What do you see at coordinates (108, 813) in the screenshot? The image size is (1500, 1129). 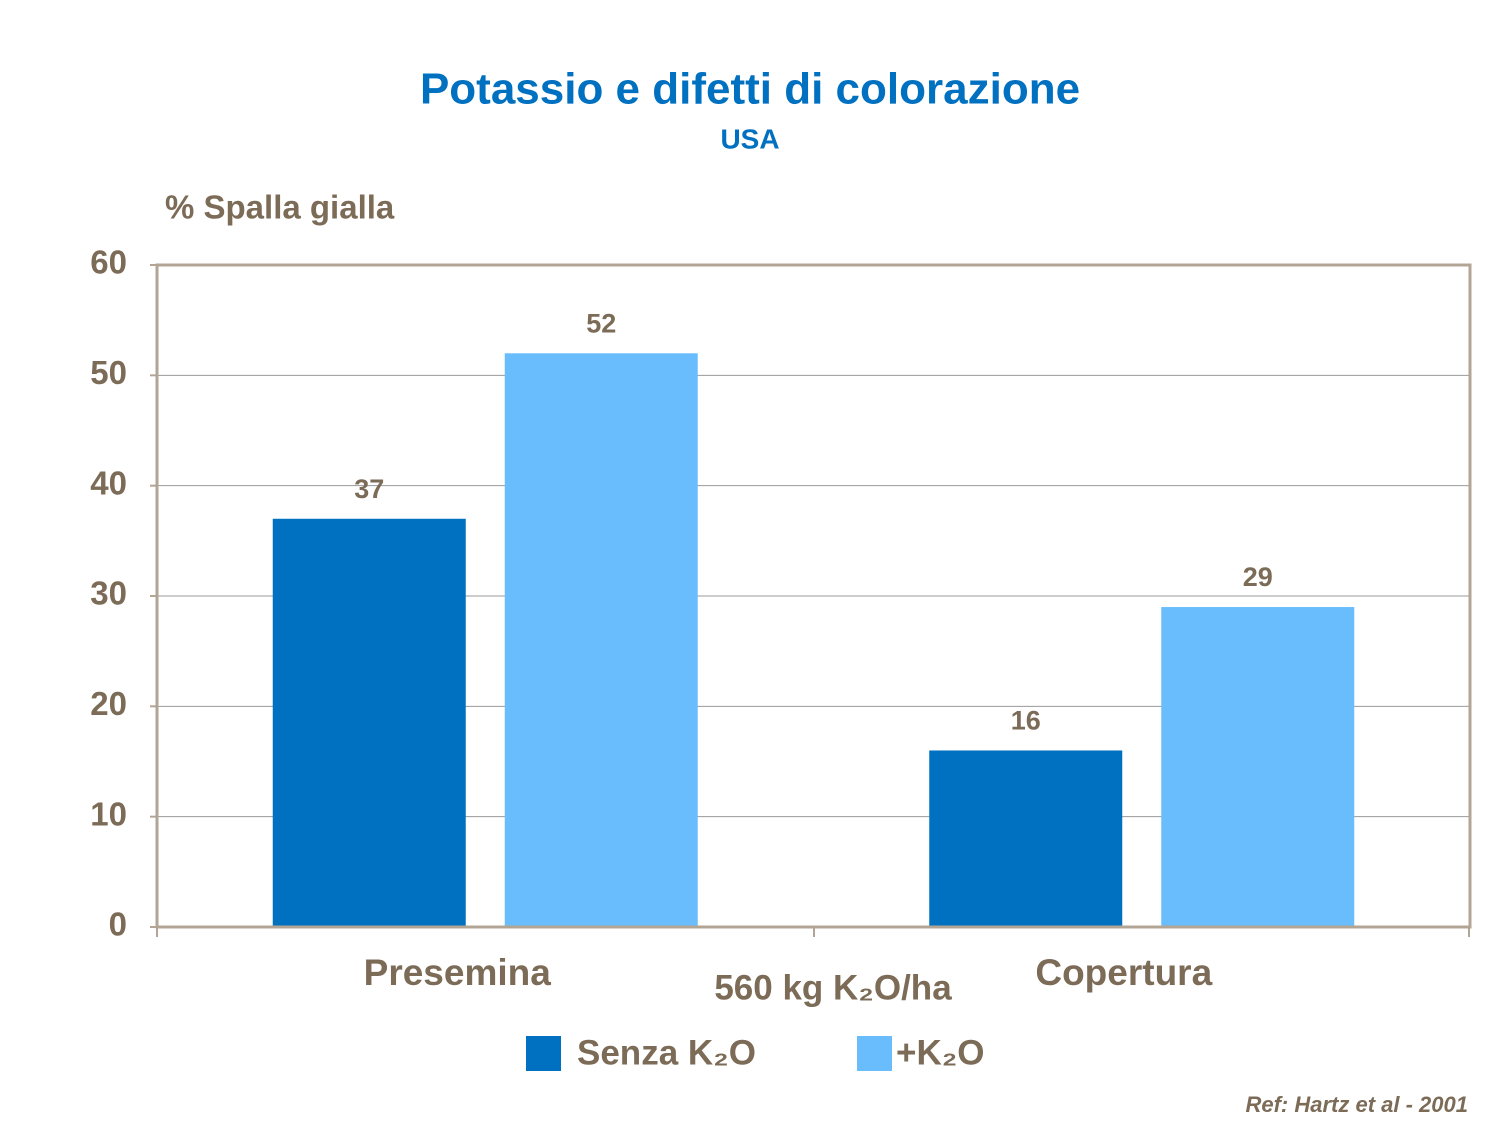 I see `y-tick-label: 10` at bounding box center [108, 813].